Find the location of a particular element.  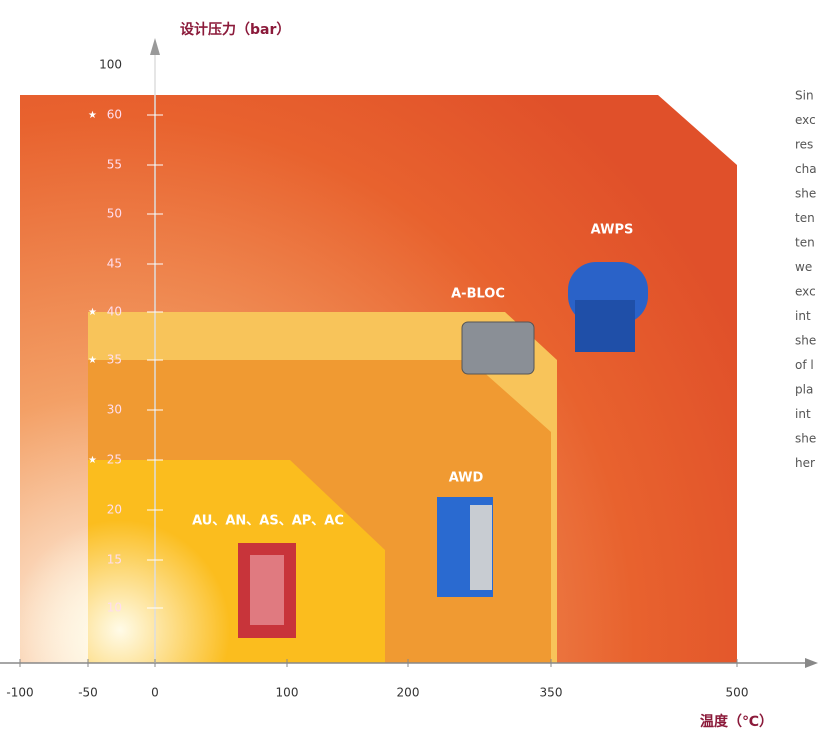

product-label: A-BLOC is located at coordinates (478, 294).